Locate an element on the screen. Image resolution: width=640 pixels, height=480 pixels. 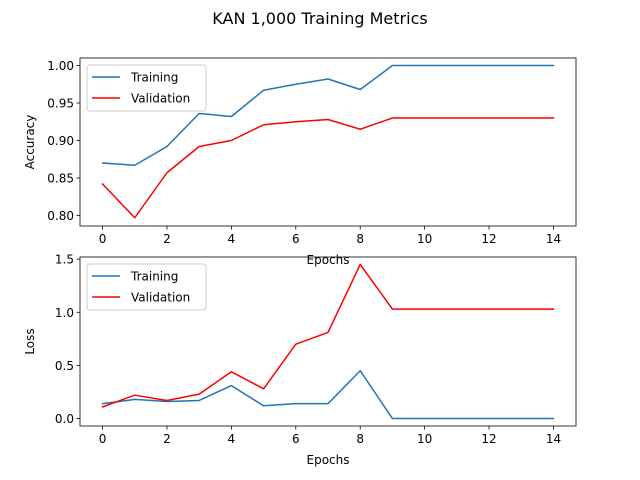
loss-x-tick-label: 2 is located at coordinates (167, 439).